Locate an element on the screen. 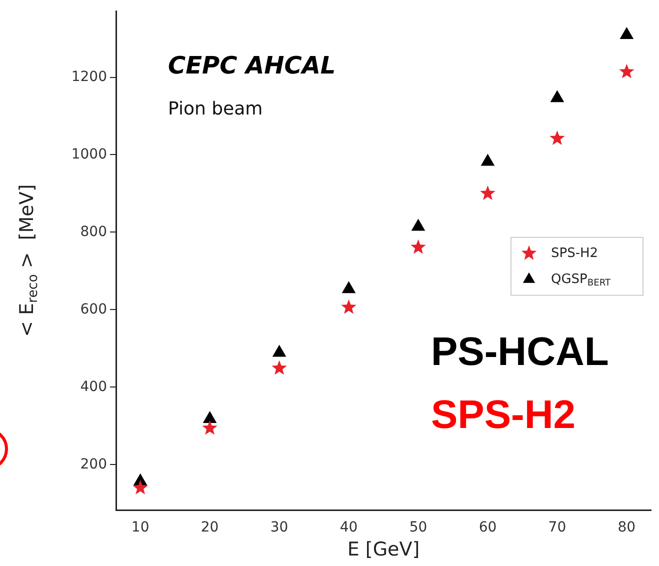 The image size is (659, 566). y-tick-label: 600 is located at coordinates (93, 309).